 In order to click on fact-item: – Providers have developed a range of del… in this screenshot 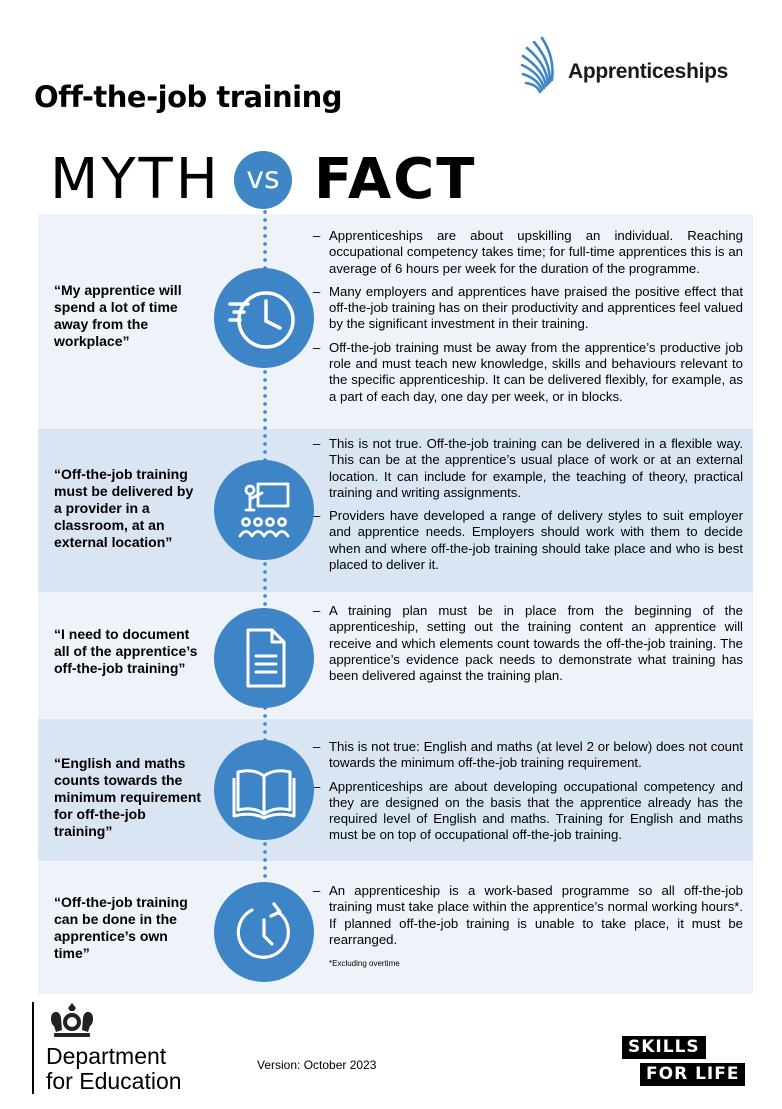, I will do `click(528, 540)`.